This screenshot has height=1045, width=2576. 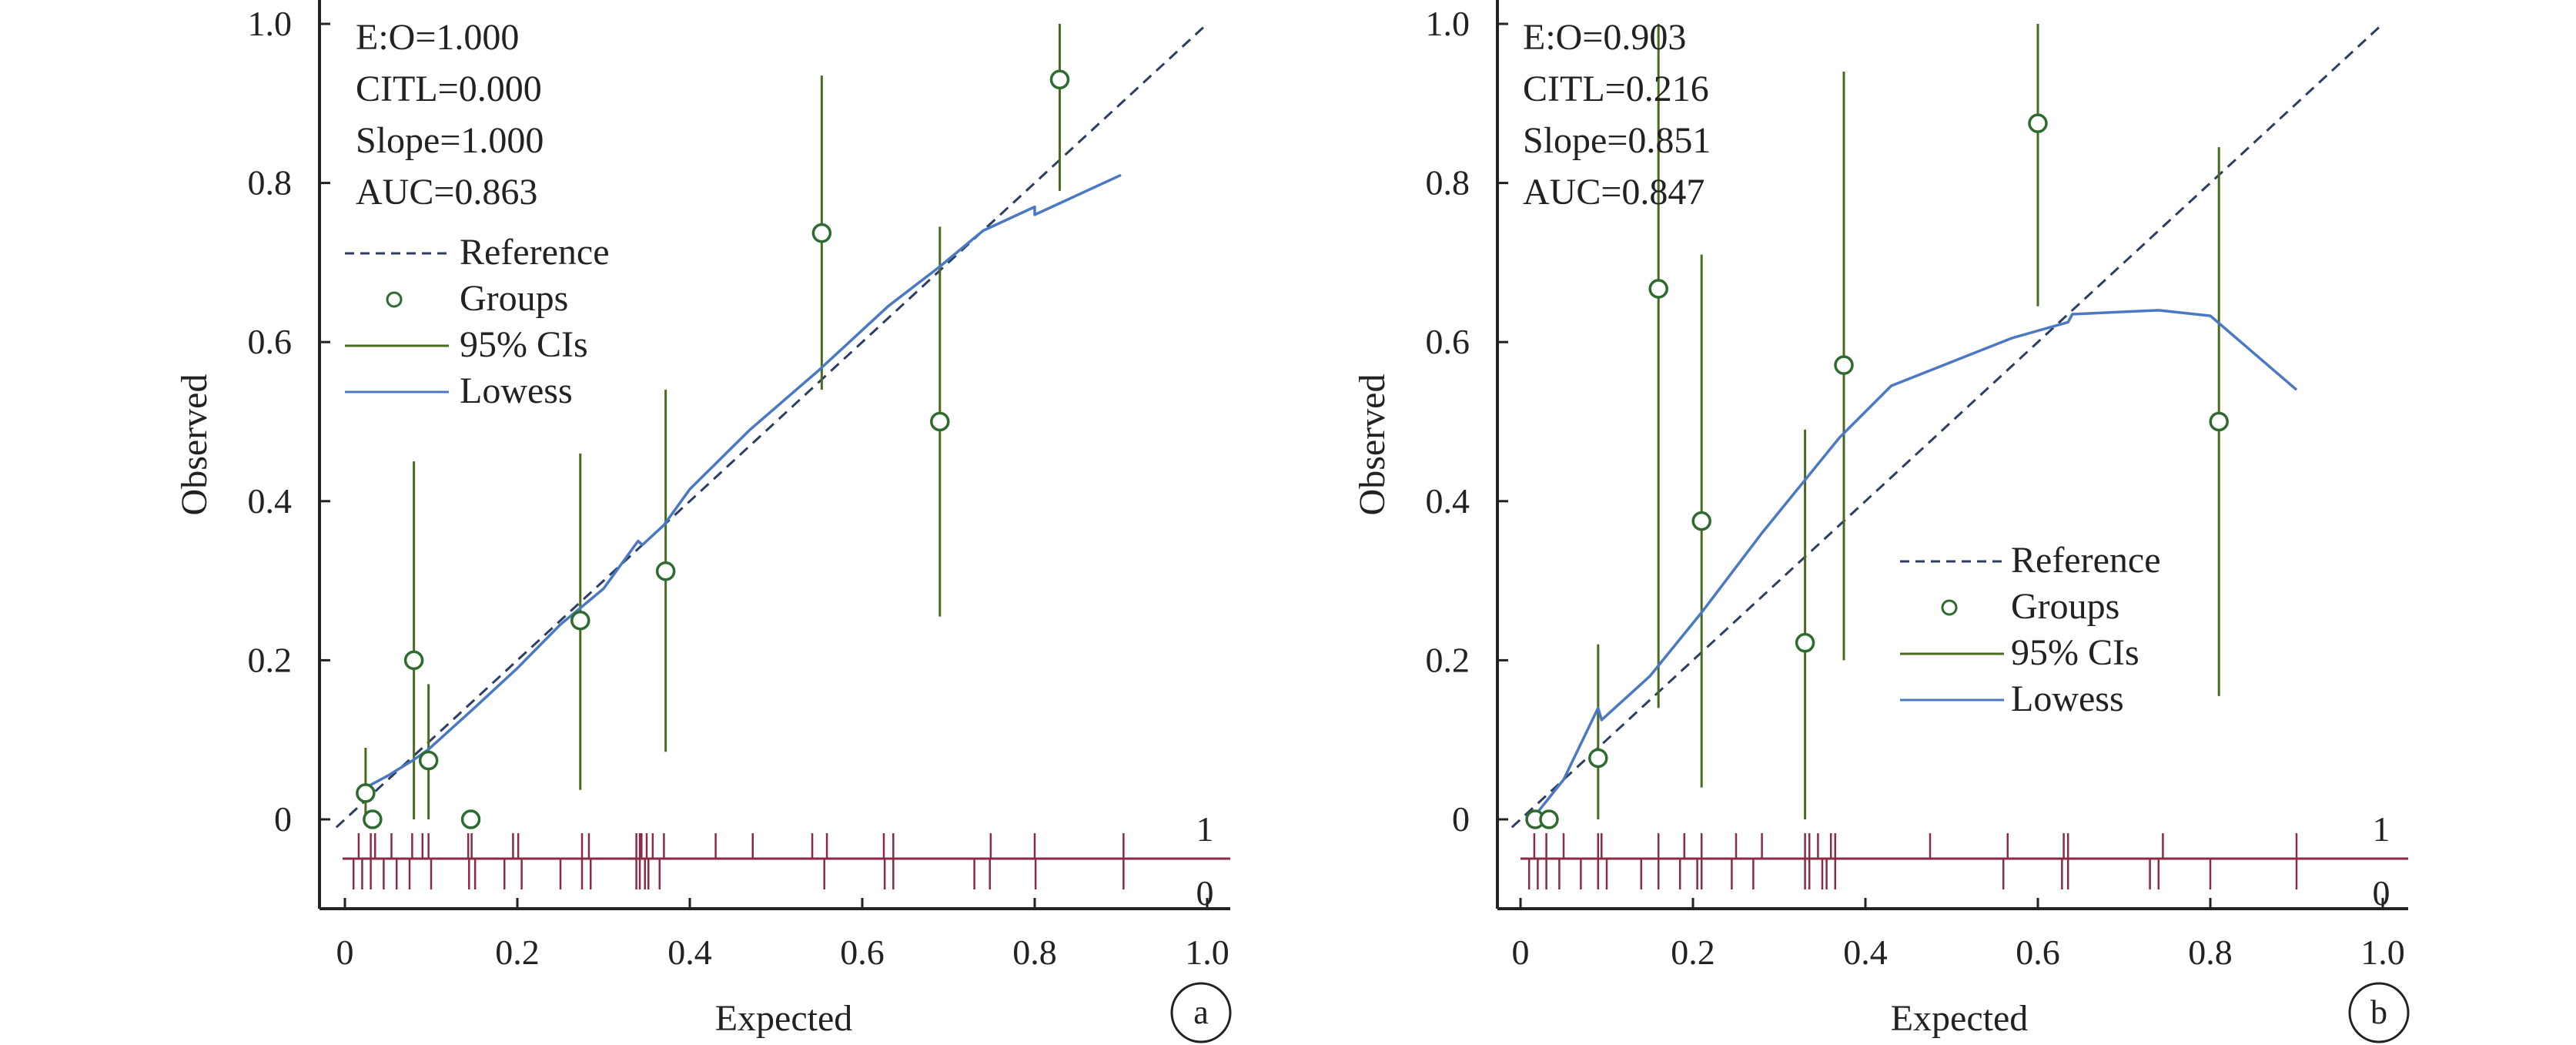 What do you see at coordinates (449, 89) in the screenshot?
I see `stat-line: CITL=0.000` at bounding box center [449, 89].